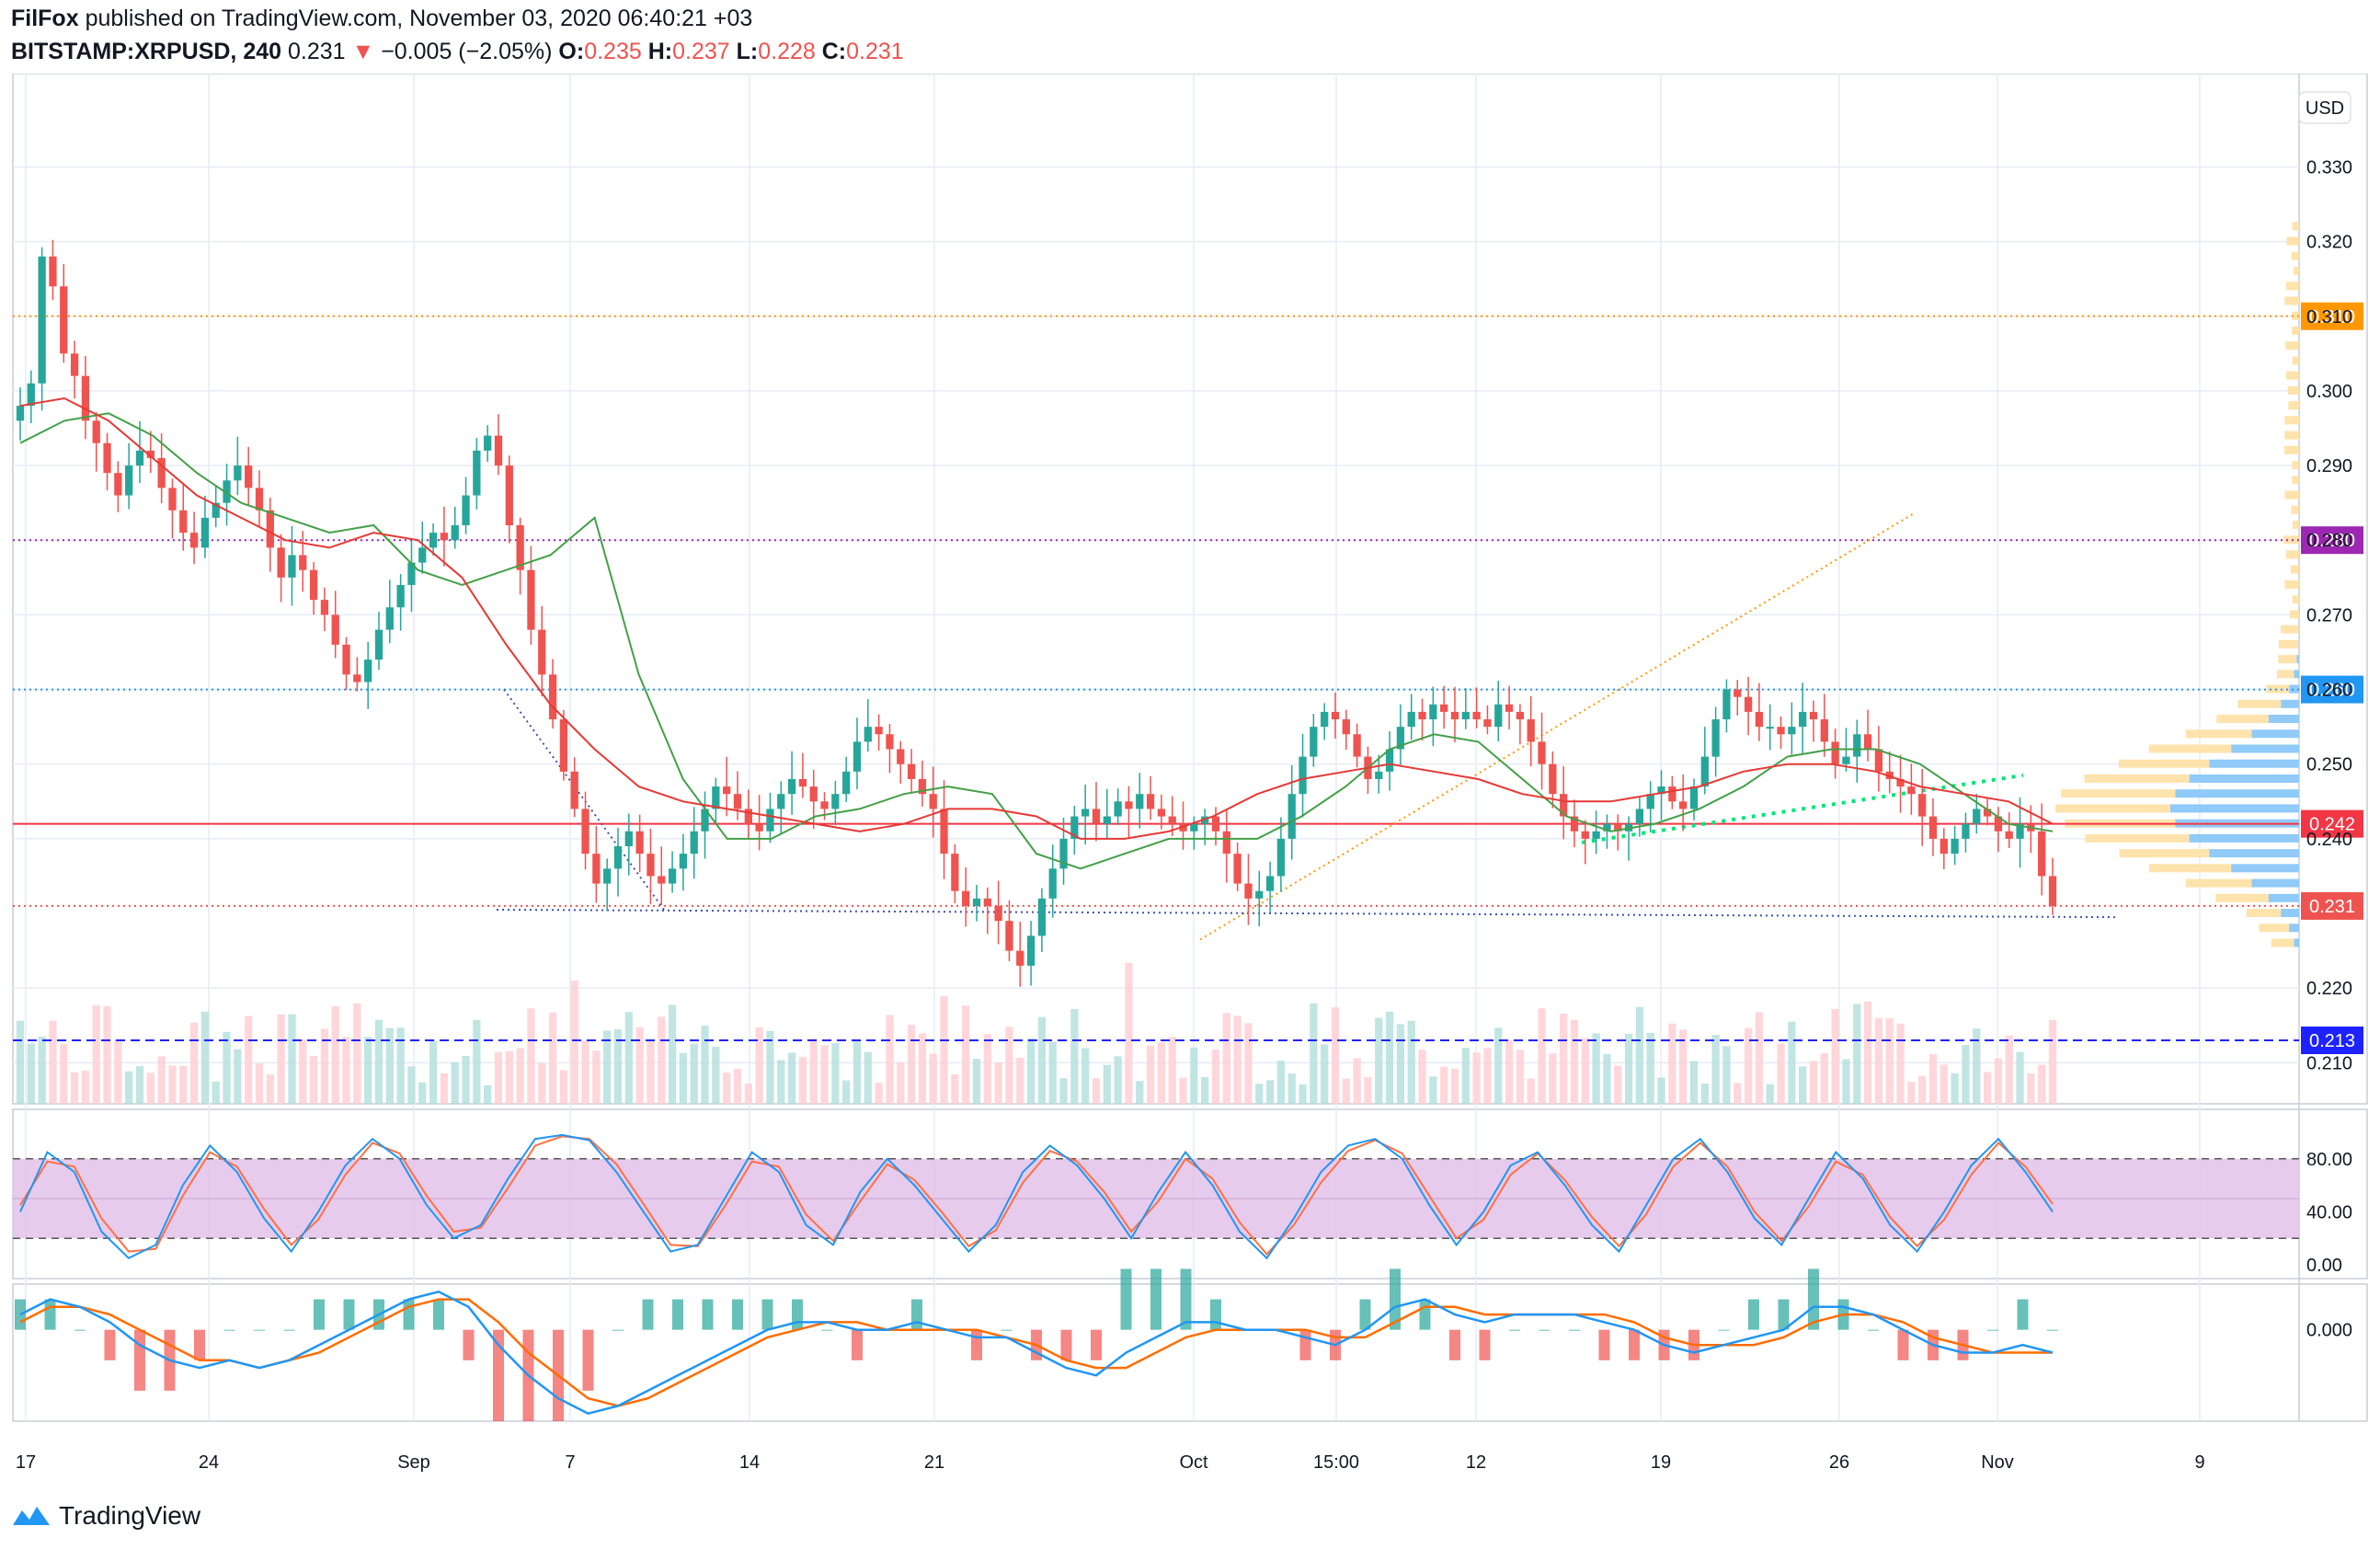  I want to click on symbol-title: BITSTAMP:XRPUSD, 240, so click(146, 52).